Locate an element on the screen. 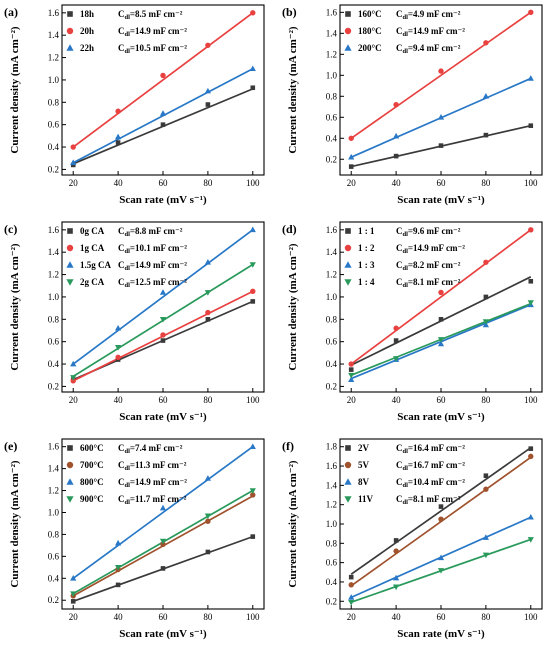  legend-entry: 2V Cdl=16.4 mF cm⁻² is located at coordinates (411, 449).